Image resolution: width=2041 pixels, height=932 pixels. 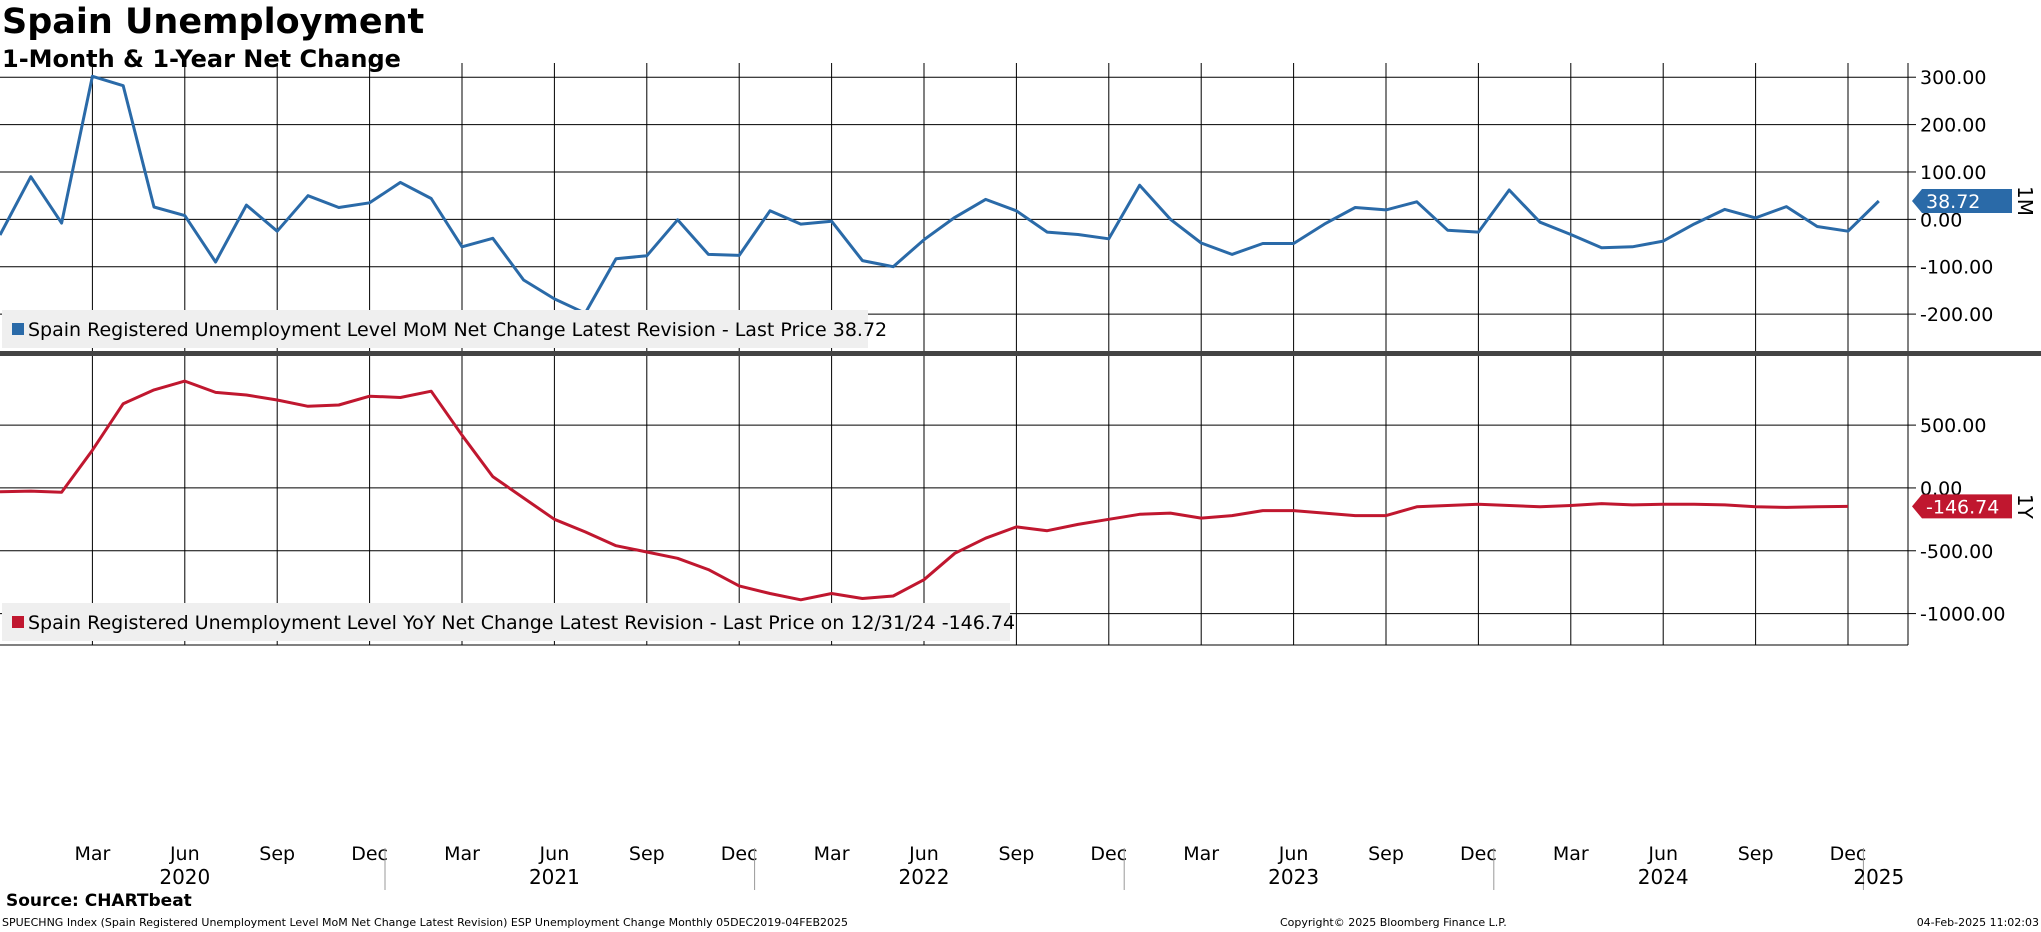 What do you see at coordinates (1020, 353) in the screenshot?
I see `panel-separator` at bounding box center [1020, 353].